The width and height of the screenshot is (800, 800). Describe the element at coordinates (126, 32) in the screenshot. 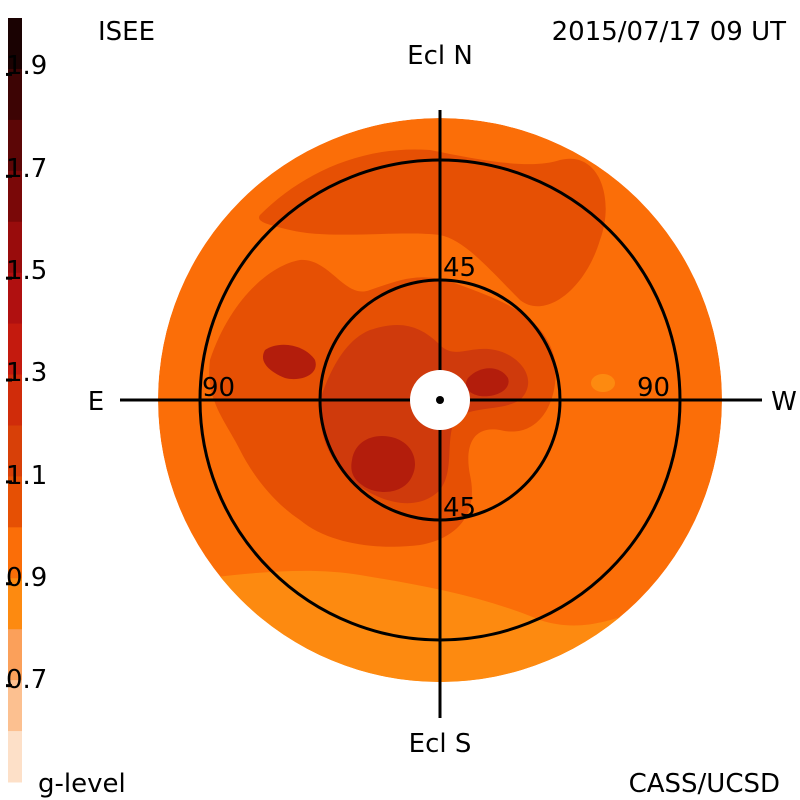

I see `source-label: ISEE` at that location.